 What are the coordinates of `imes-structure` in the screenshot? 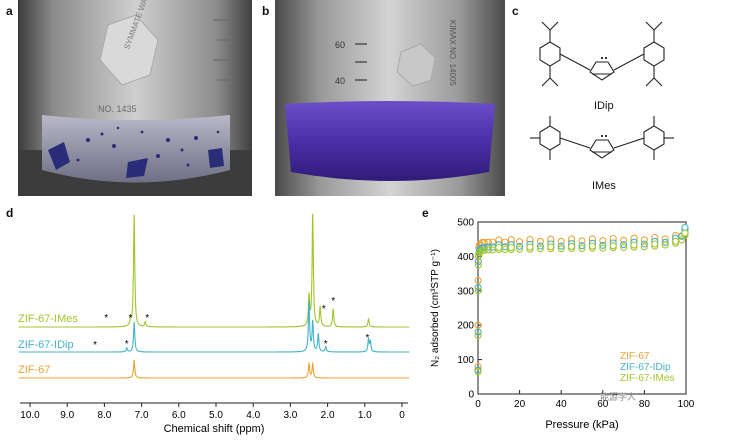 It's located at (607, 145).